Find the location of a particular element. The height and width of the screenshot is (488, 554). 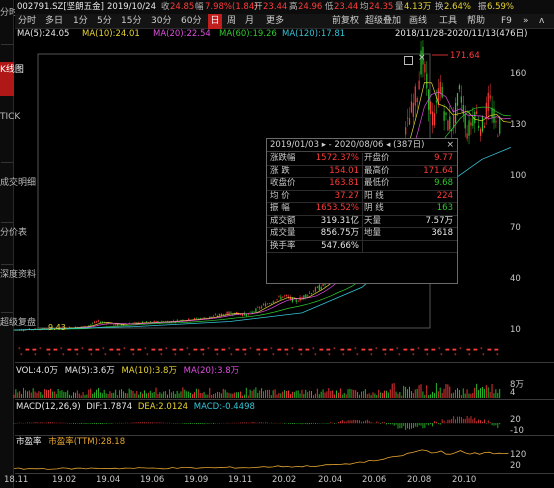

stat-value: 856.75万 is located at coordinates (339, 233).